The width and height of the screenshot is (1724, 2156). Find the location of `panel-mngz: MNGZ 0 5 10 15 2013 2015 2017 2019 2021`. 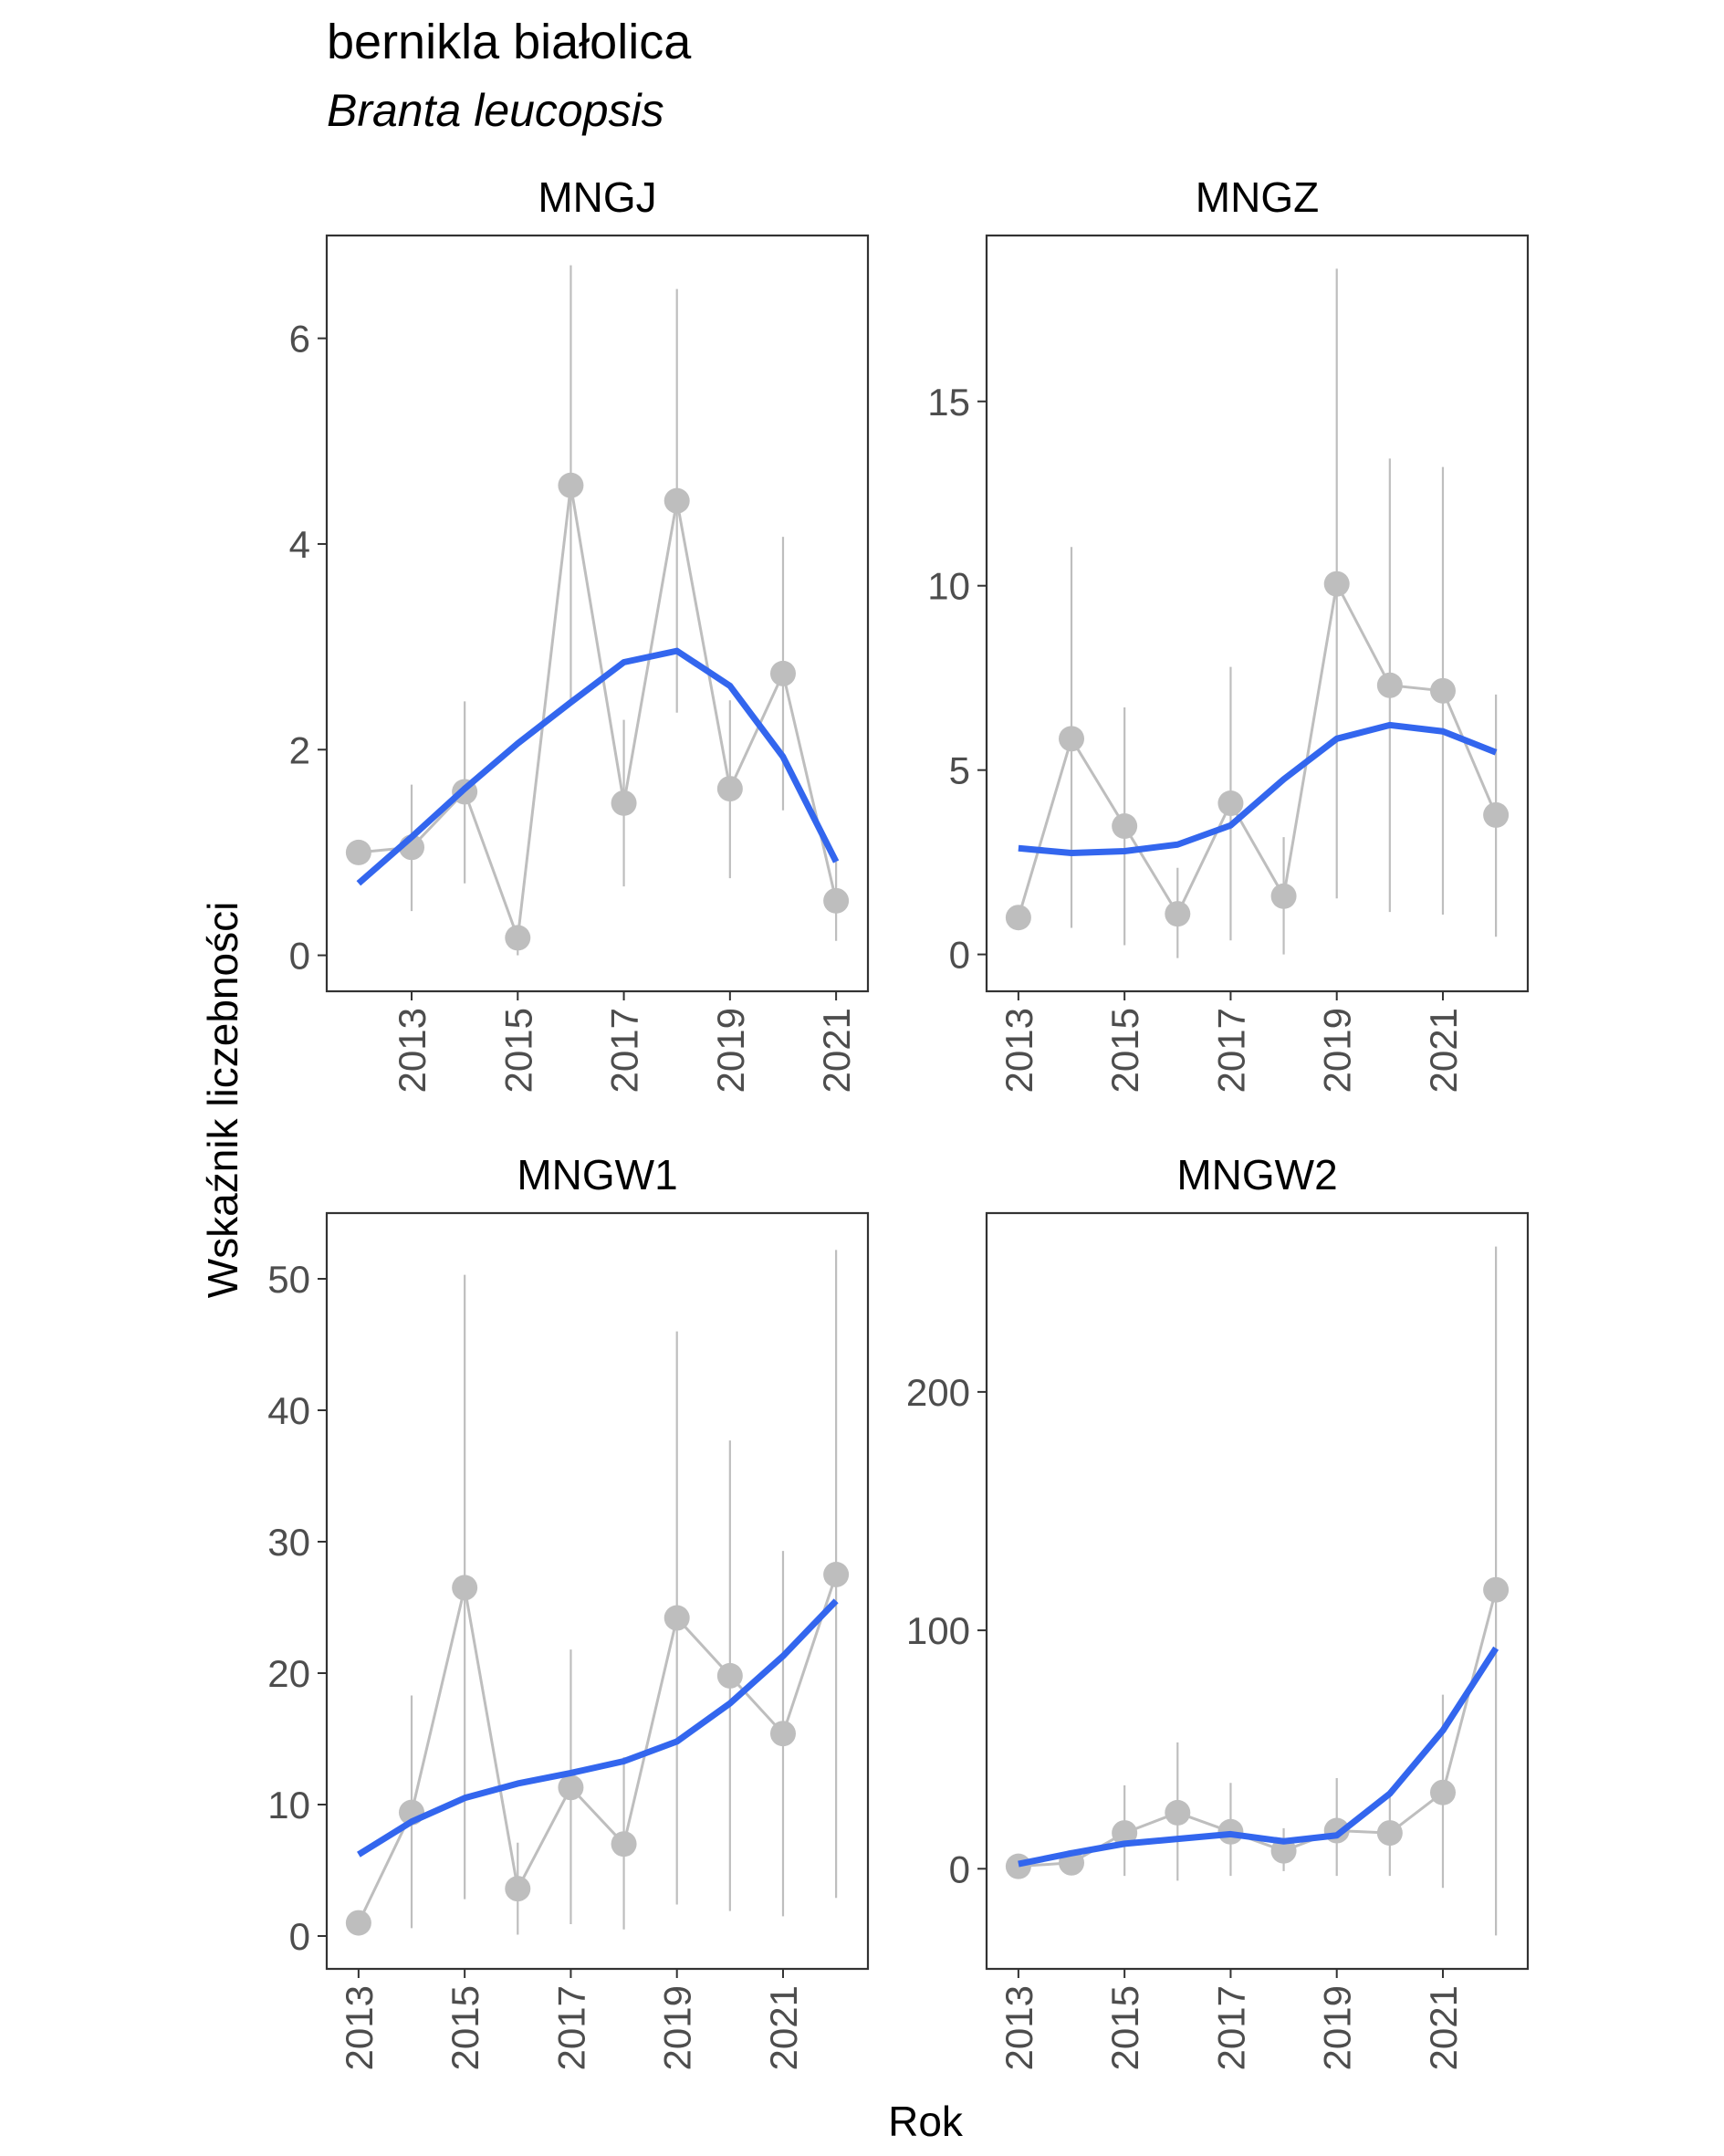

panel-mngz: MNGZ 0 5 10 15 2013 2015 2017 2019 2021 is located at coordinates (1229, 633).